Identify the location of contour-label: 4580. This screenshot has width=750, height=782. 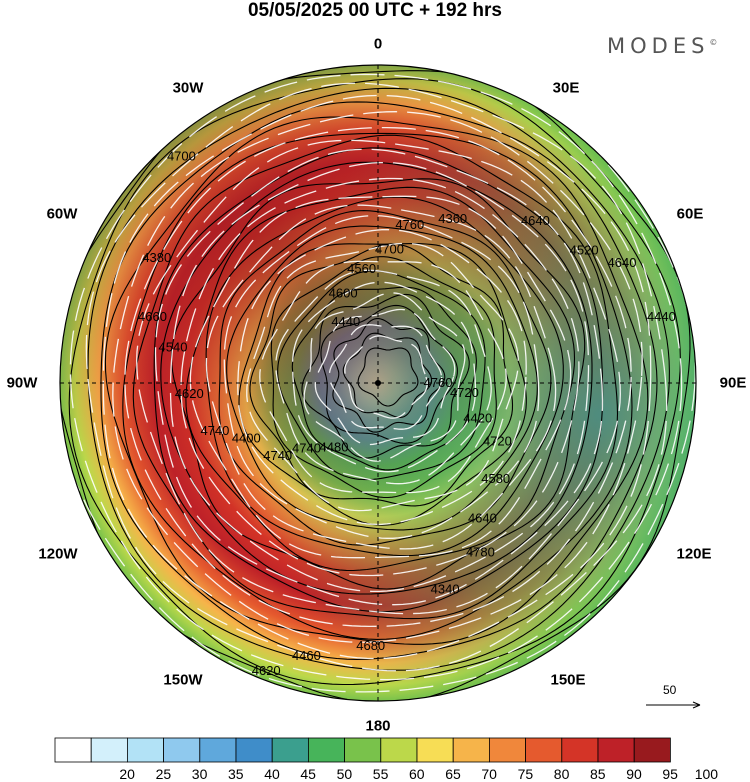
(495, 478).